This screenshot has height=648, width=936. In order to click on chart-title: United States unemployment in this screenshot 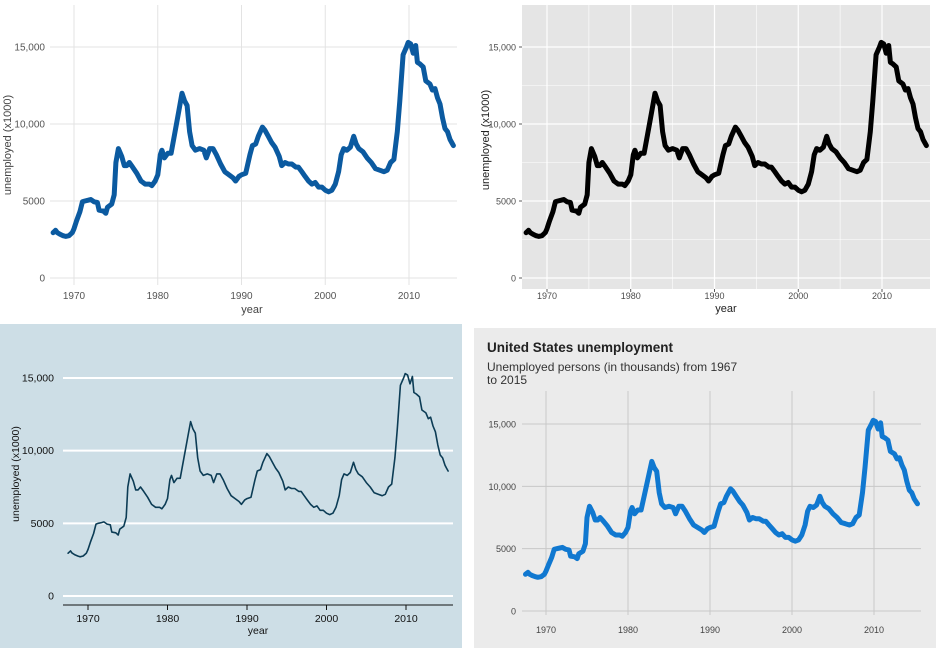, I will do `click(580, 347)`.